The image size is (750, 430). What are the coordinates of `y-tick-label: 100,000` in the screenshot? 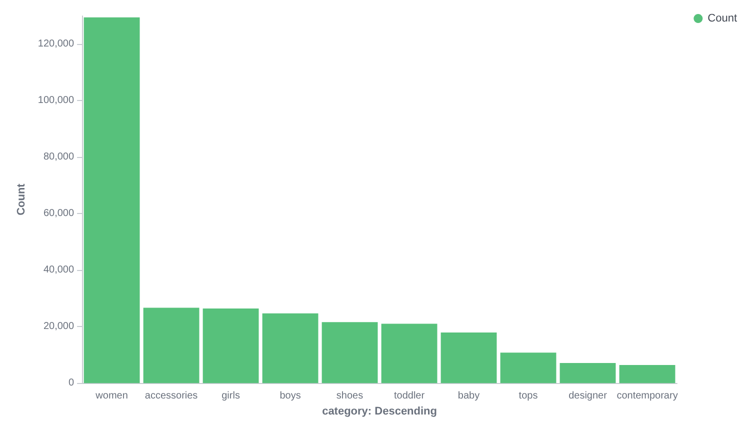 It's located at (56, 100).